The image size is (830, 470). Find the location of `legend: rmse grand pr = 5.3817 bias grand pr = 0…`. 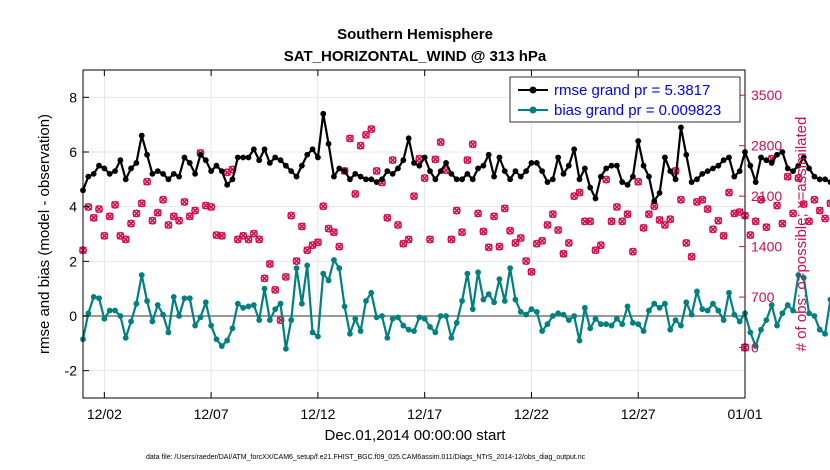

legend: rmse grand pr = 5.3817 bias grand pr = 0… is located at coordinates (625, 99).